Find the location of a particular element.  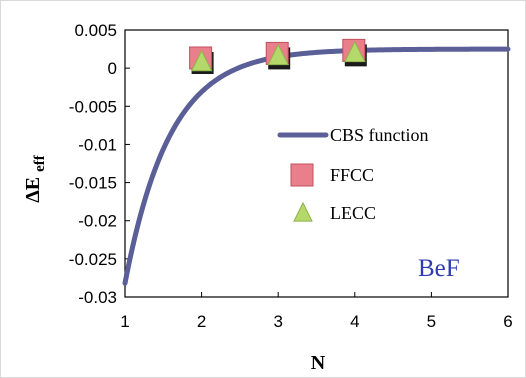

y-tick-label: -0.015 is located at coordinates (93, 183).